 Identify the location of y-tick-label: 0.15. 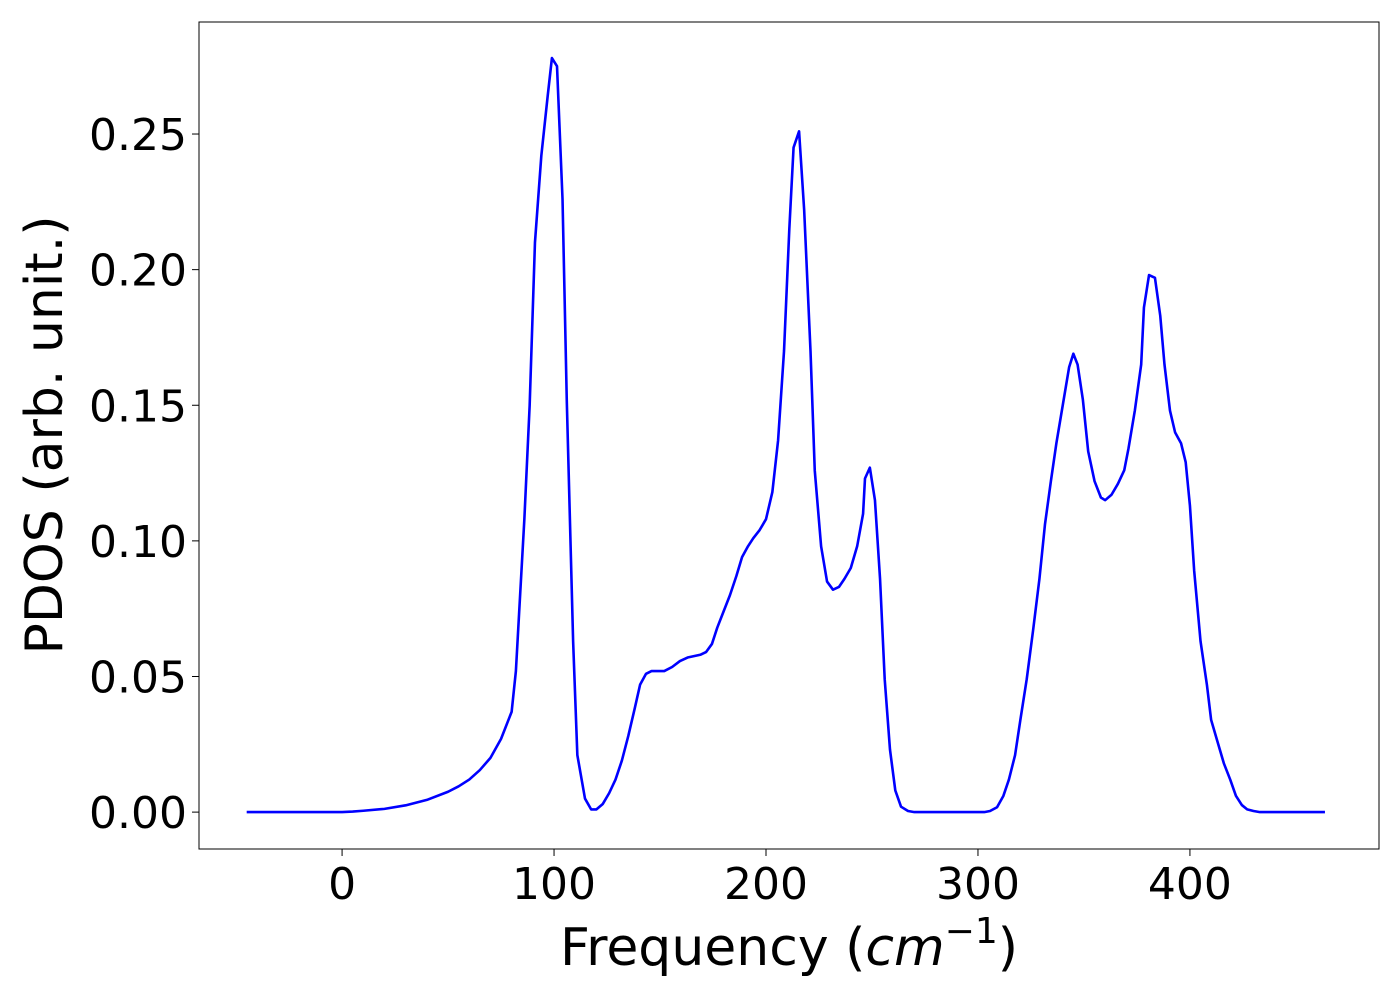
(138, 406).